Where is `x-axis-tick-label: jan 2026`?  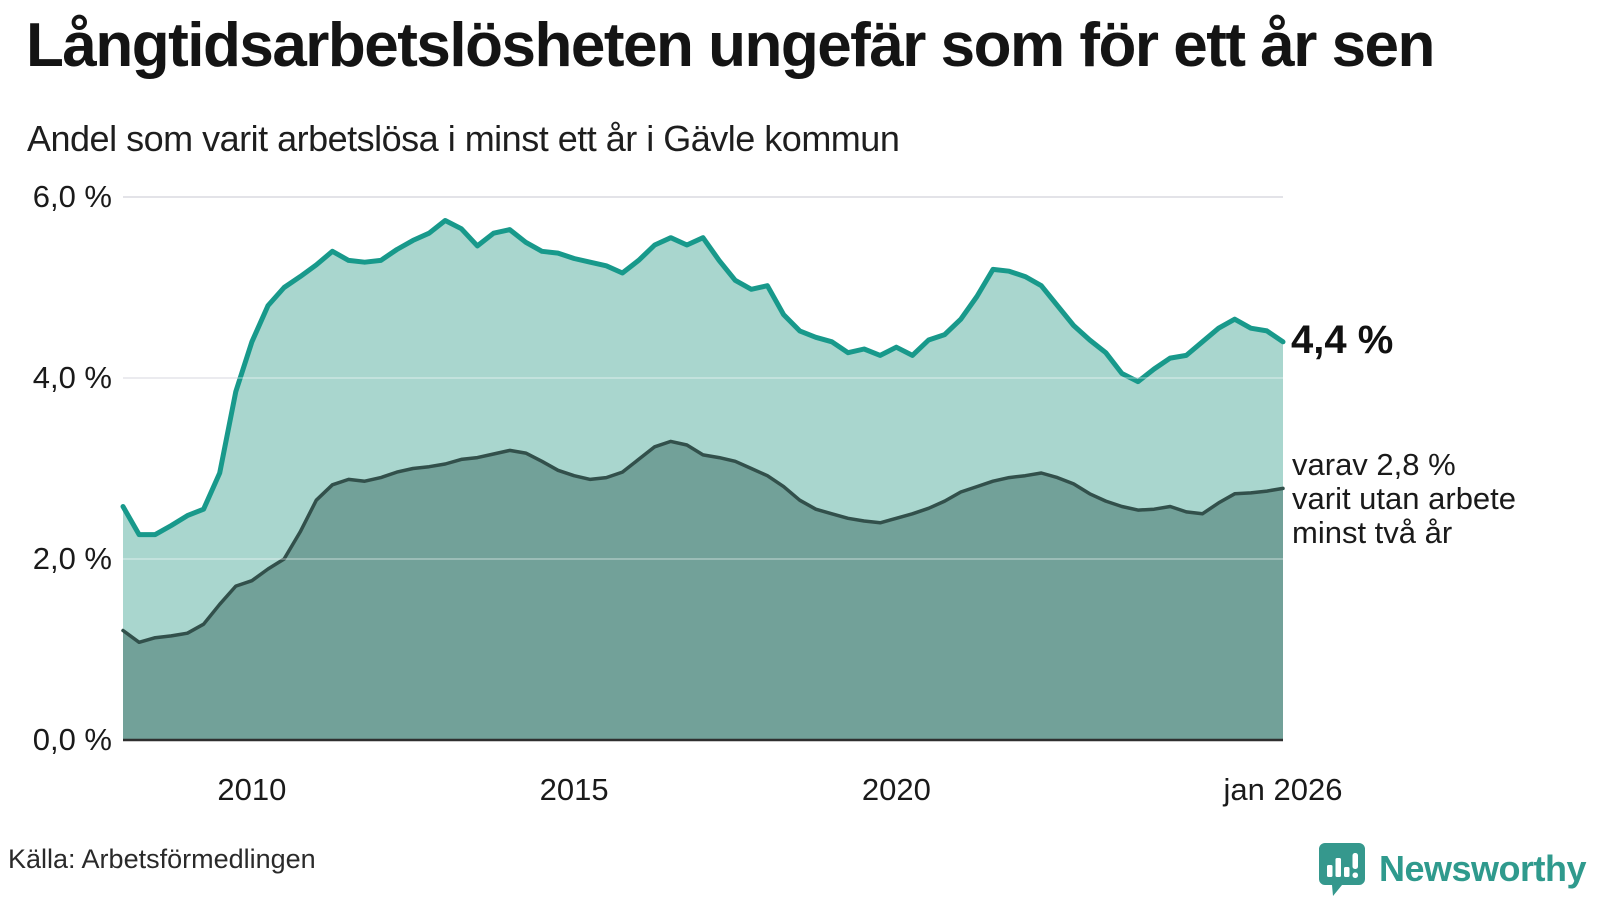 x-axis-tick-label: jan 2026 is located at coordinates (1283, 789).